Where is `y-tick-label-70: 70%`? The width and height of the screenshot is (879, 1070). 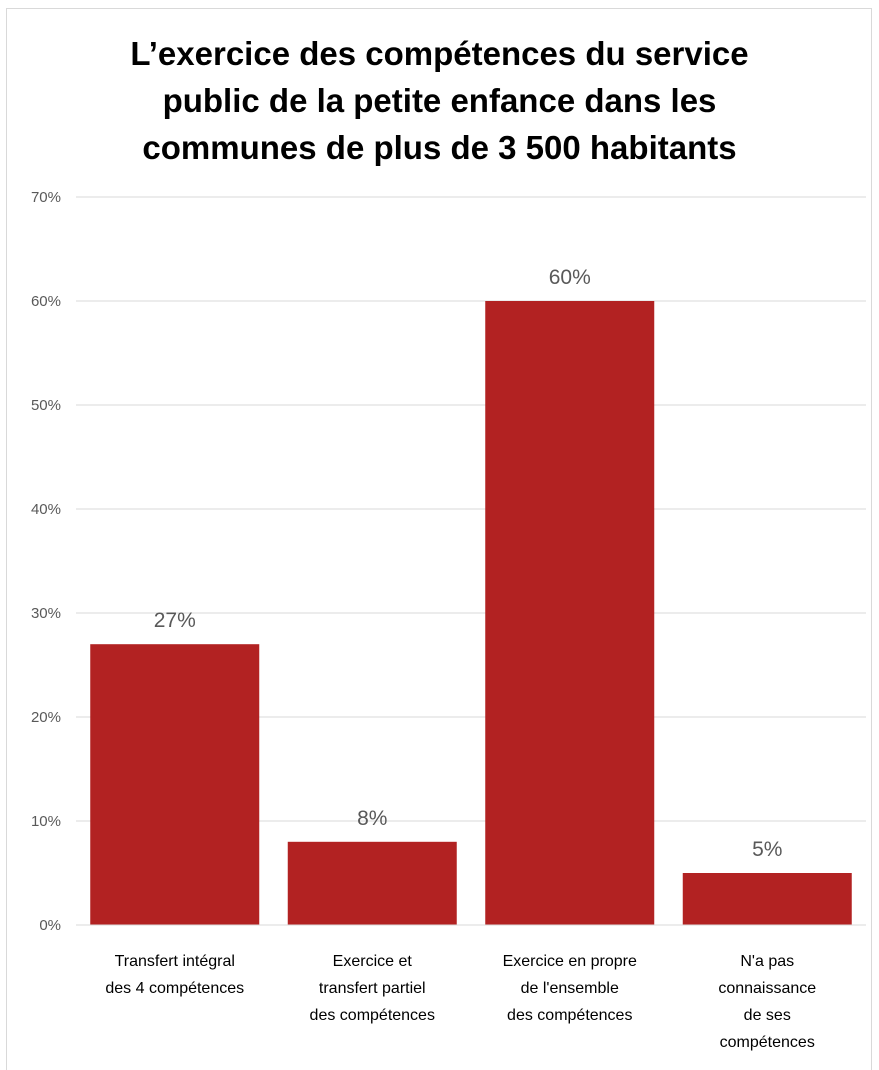
y-tick-label-70: 70% is located at coordinates (46, 197).